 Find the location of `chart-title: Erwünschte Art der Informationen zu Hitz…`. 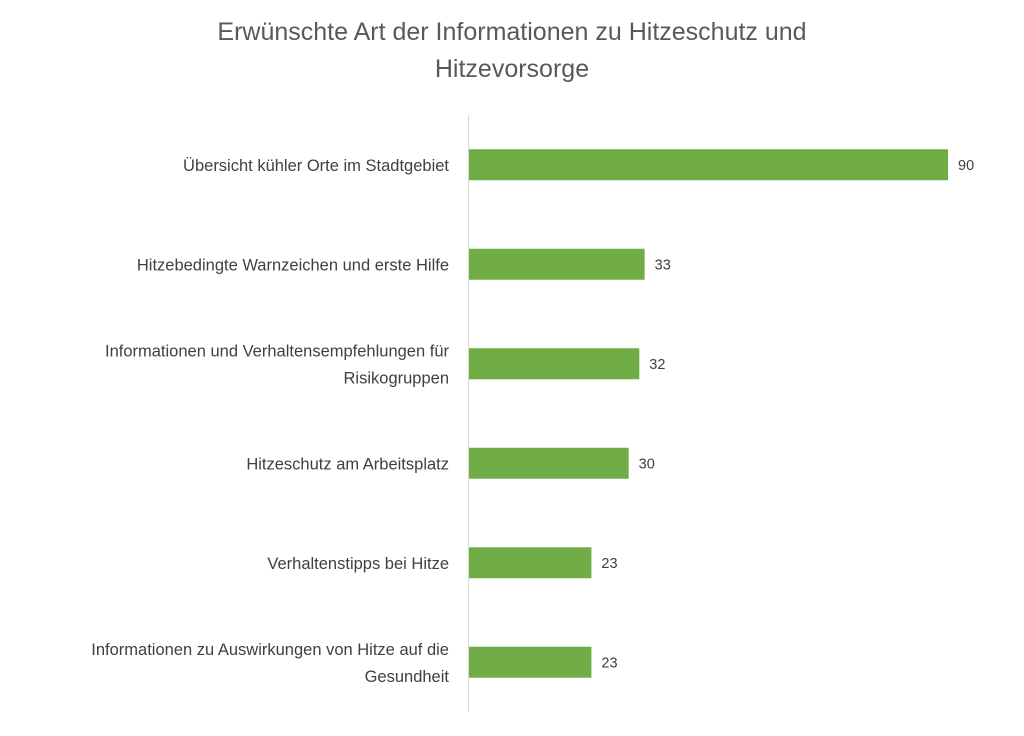

chart-title: Erwünschte Art der Informationen zu Hitz… is located at coordinates (512, 50).